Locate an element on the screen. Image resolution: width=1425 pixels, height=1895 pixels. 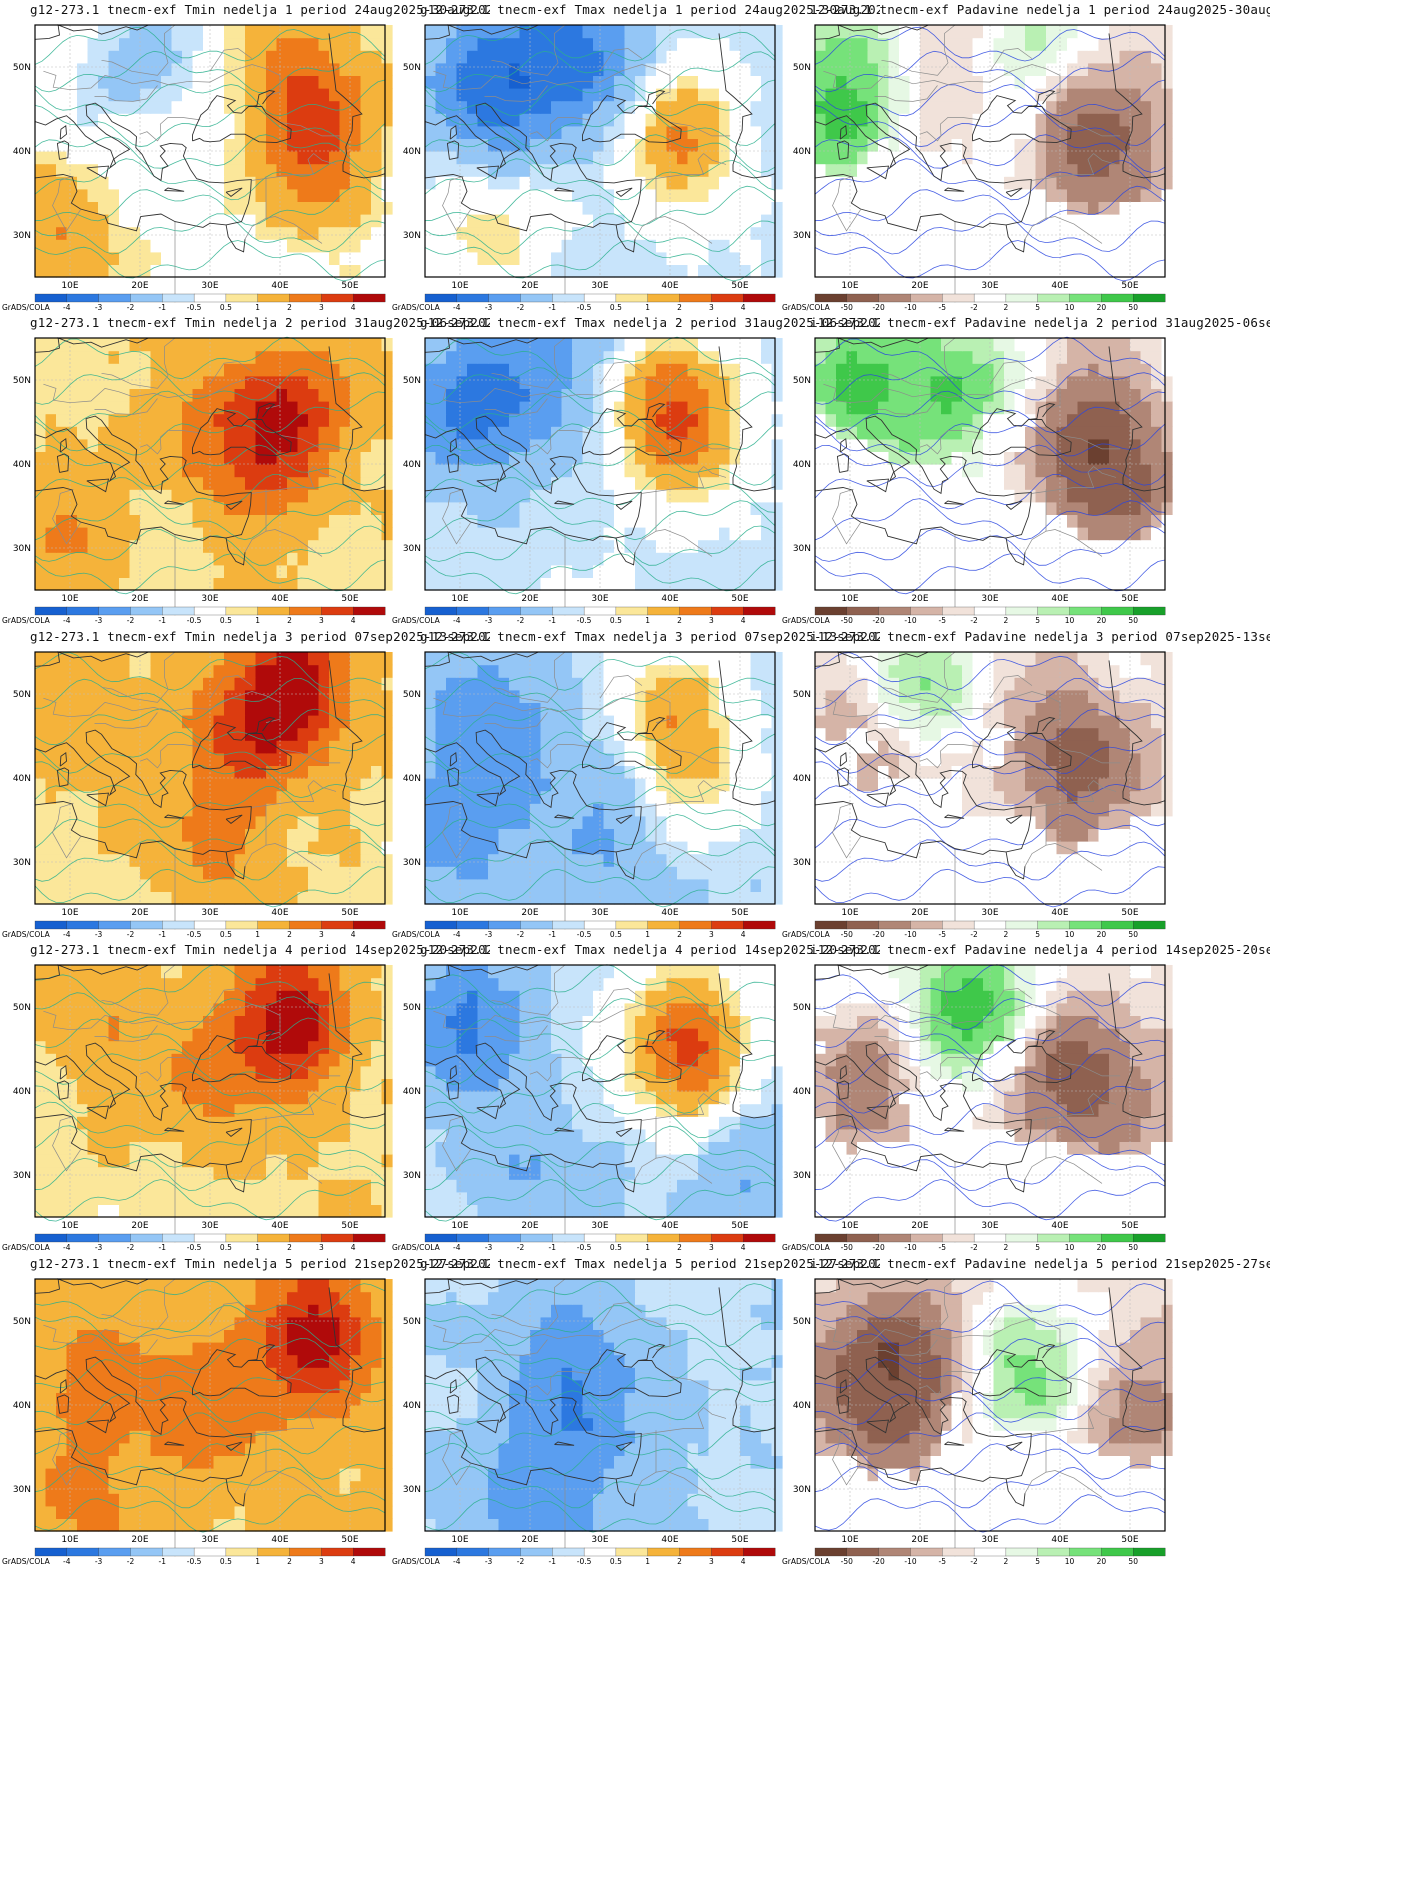
colorbar-tick-label: 5 is located at coordinates (1037, 307).